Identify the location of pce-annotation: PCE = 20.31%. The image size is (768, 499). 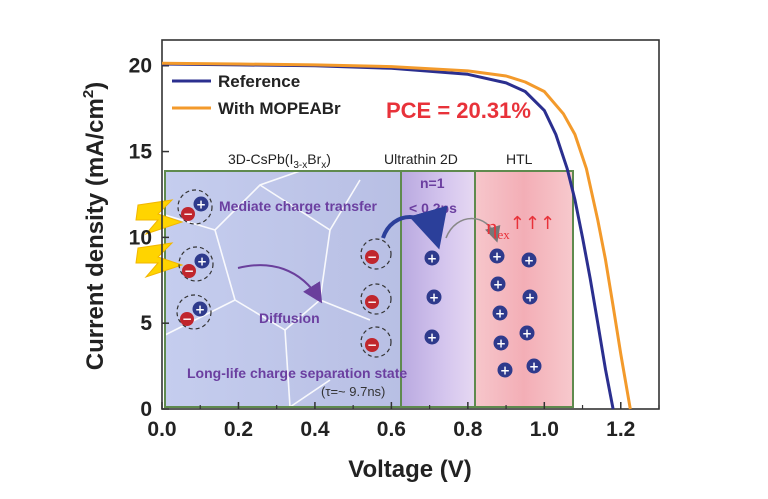
(458, 110).